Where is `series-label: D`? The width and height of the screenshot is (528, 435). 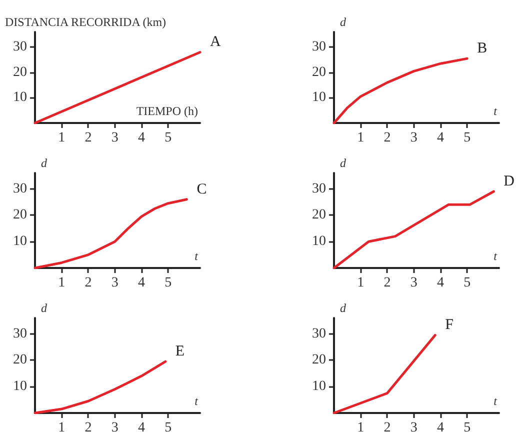
series-label: D is located at coordinates (509, 181).